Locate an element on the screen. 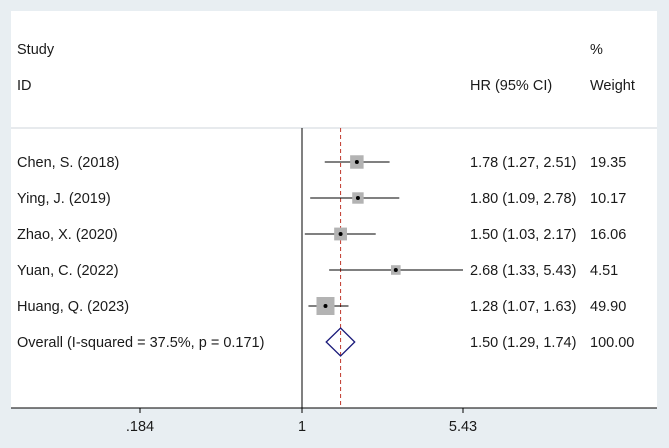  header-study: Study is located at coordinates (36, 50).